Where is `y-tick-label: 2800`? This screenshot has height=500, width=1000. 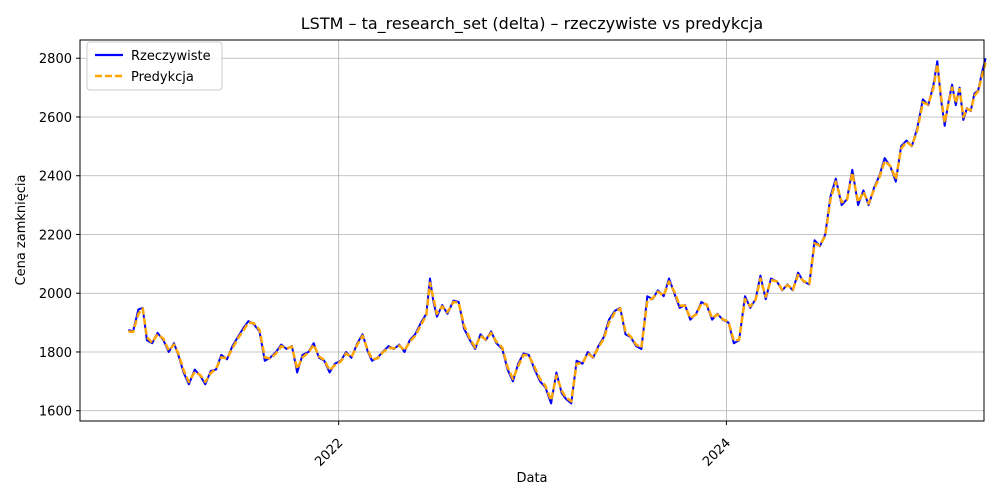
y-tick-label: 2800 is located at coordinates (55, 59).